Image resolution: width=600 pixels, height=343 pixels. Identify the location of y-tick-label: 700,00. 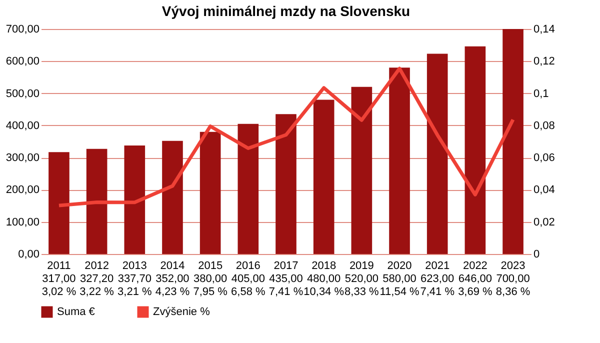
(23, 30).